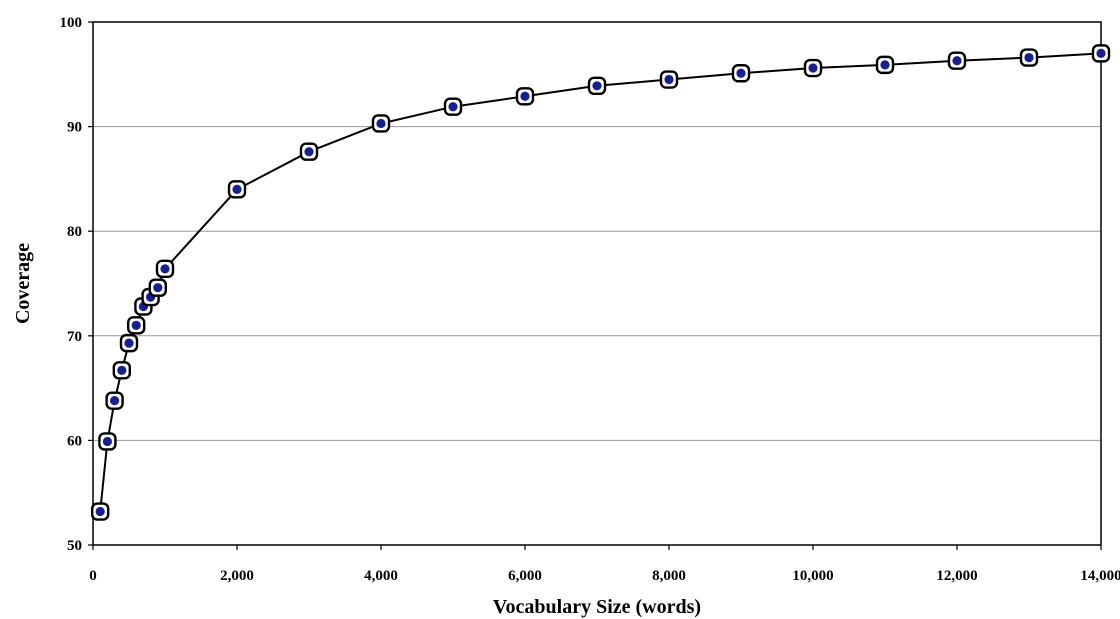 This screenshot has width=1120, height=619. What do you see at coordinates (74, 232) in the screenshot?
I see `y-tick-label: 80` at bounding box center [74, 232].